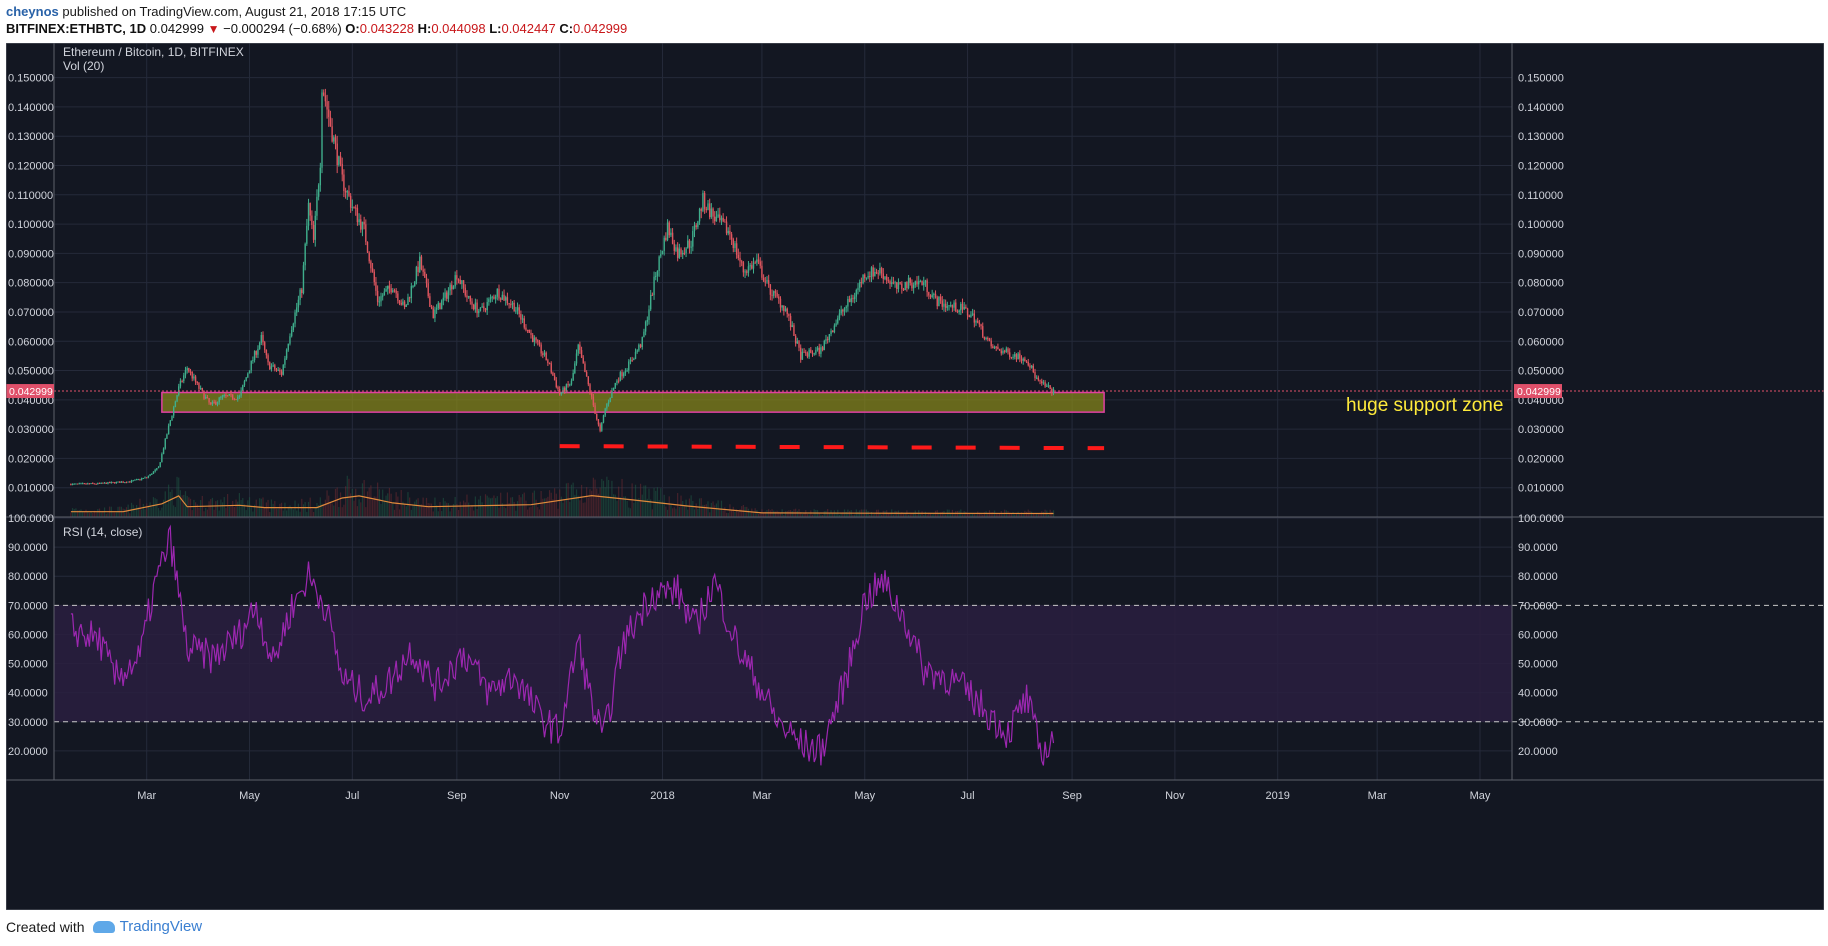 Image resolution: width=1828 pixels, height=946 pixels. What do you see at coordinates (103, 926) in the screenshot?
I see `tradingview-logo-icon` at bounding box center [103, 926].